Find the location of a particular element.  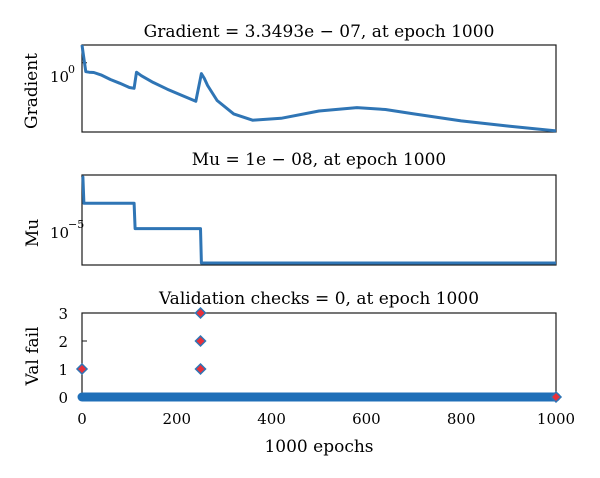

val-x-label: 1000 epochs is located at coordinates (318, 447).